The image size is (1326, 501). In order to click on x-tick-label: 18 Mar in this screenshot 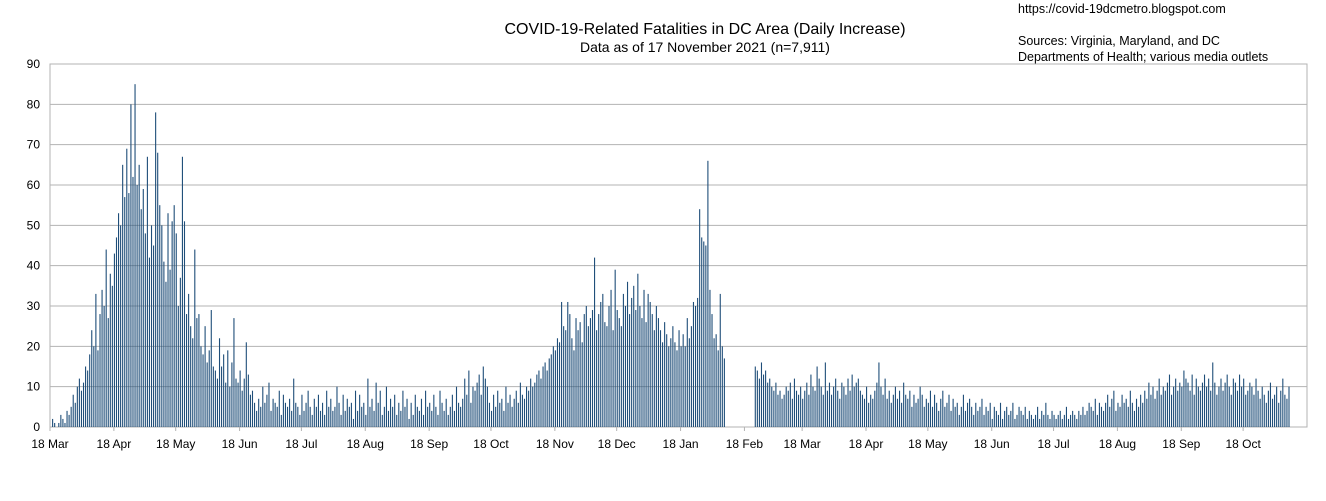, I will do `click(49, 444)`.